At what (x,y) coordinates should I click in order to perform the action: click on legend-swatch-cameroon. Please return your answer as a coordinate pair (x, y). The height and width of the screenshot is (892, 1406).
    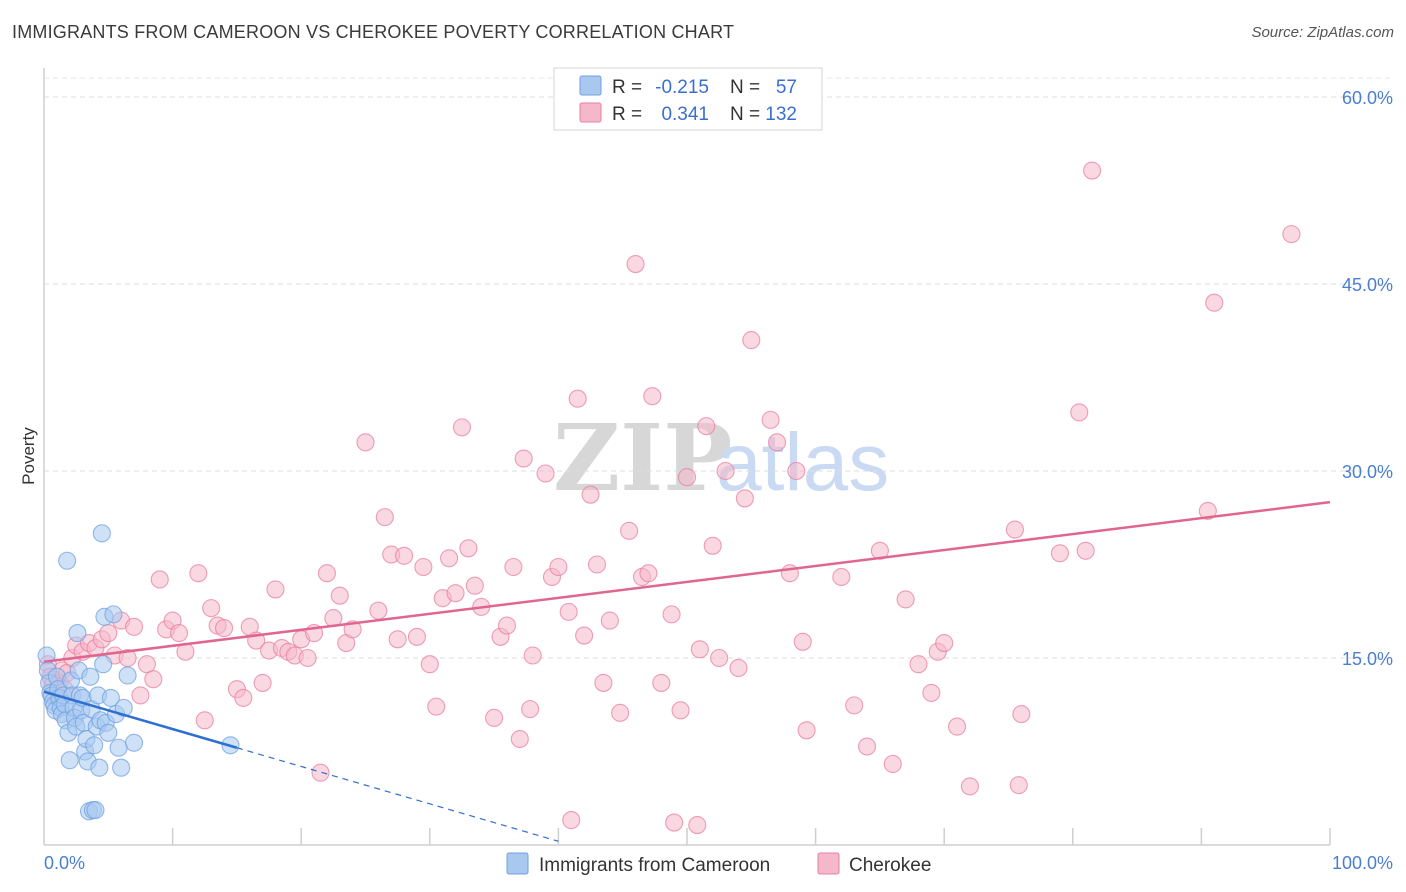
    Looking at the image, I should click on (590, 85).